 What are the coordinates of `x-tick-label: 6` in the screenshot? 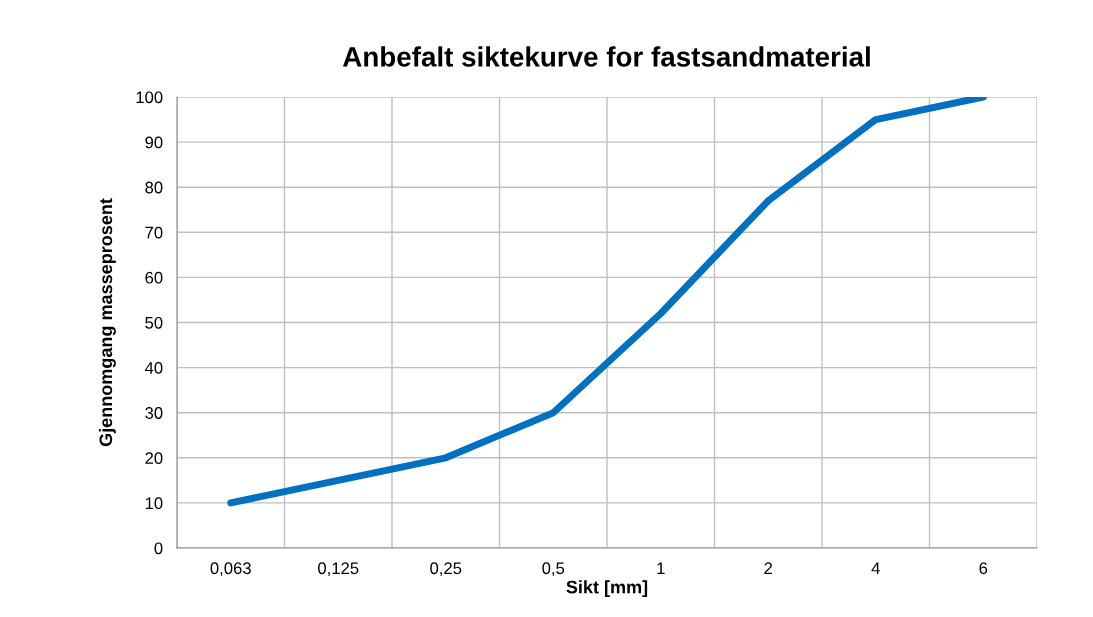 It's located at (983, 568).